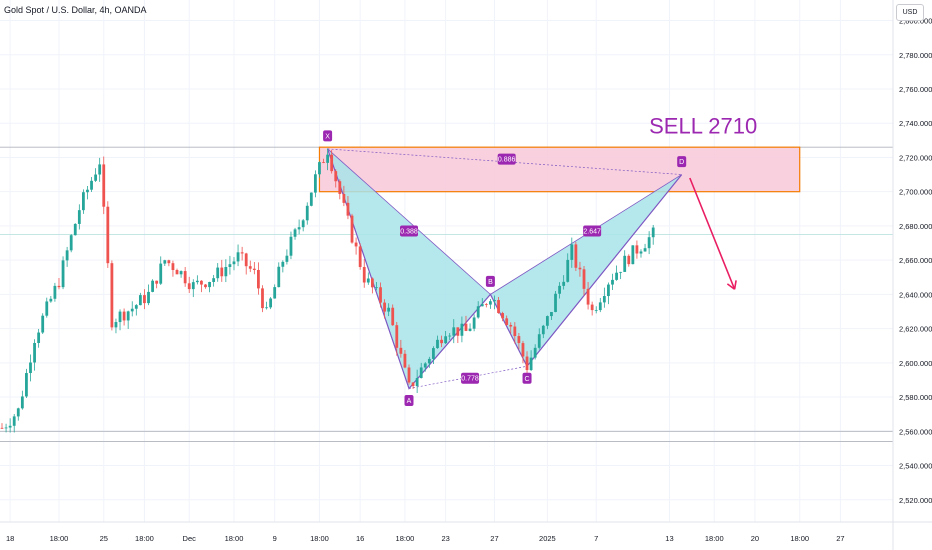 The height and width of the screenshot is (550, 932). What do you see at coordinates (586, 270) in the screenshot?
I see `pattern-bcd` at bounding box center [586, 270].